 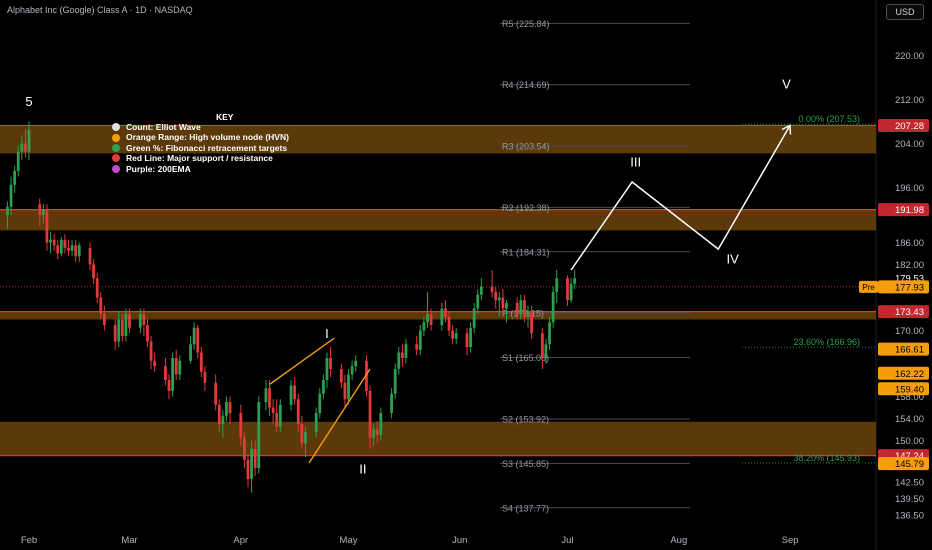 I want to click on pivot-label: P (173.15), so click(x=523, y=314).